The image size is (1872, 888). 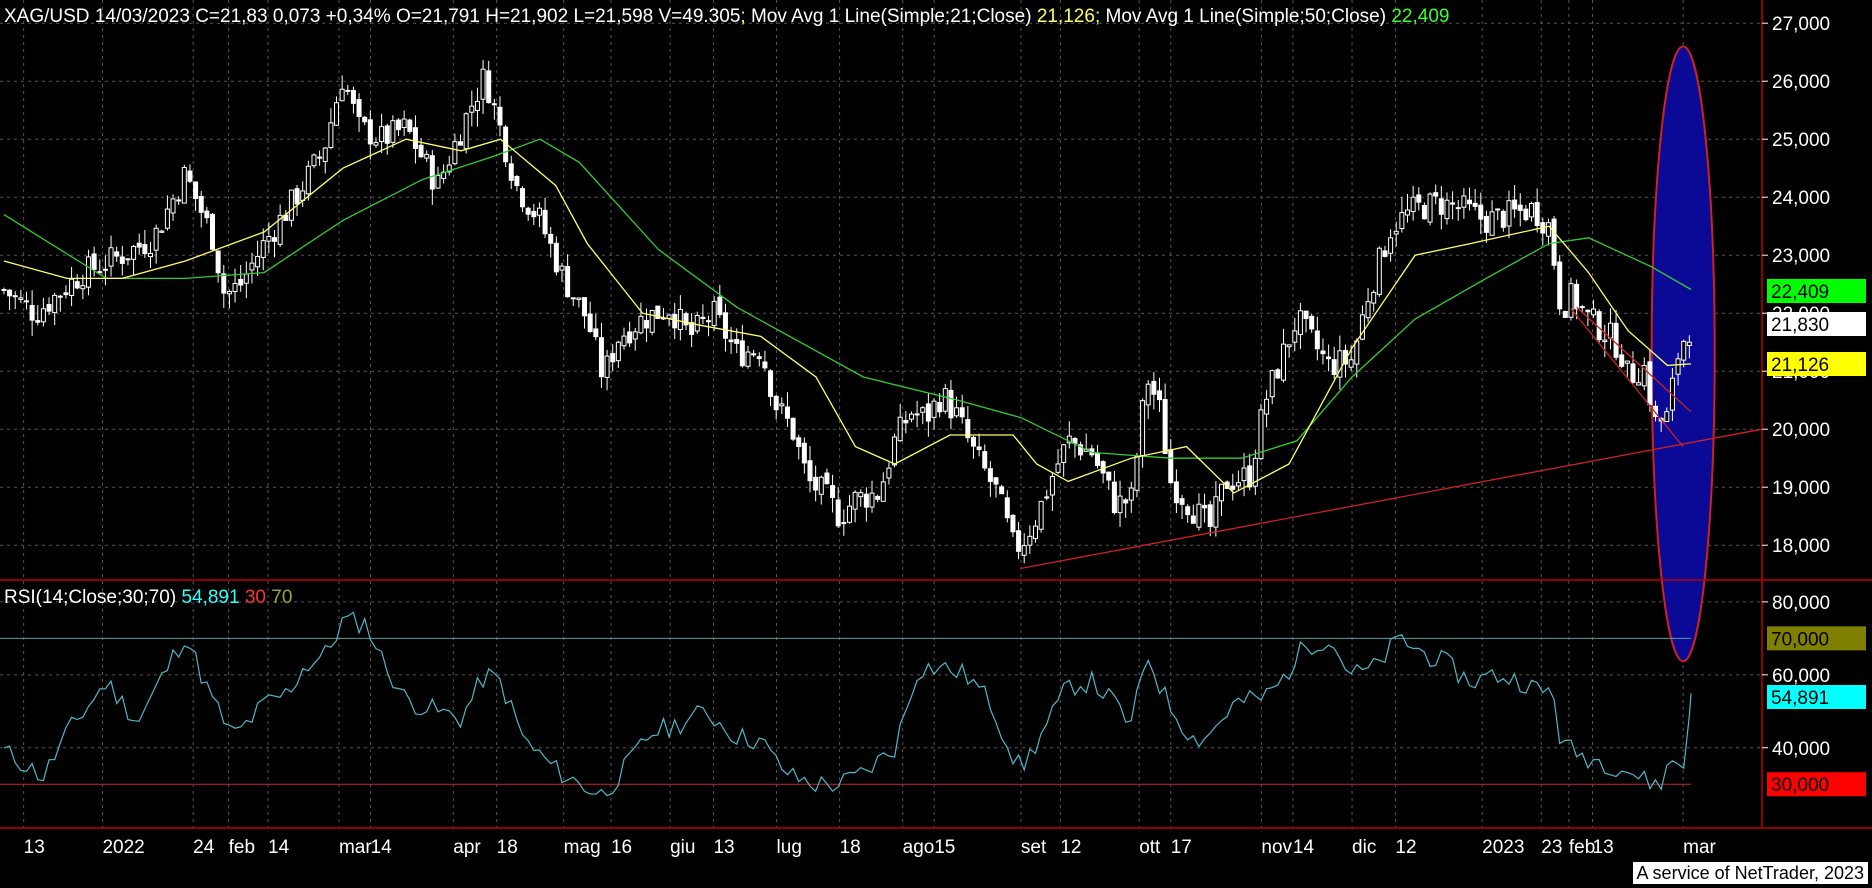 What do you see at coordinates (1582, 847) in the screenshot?
I see `time-tick-label: feb` at bounding box center [1582, 847].